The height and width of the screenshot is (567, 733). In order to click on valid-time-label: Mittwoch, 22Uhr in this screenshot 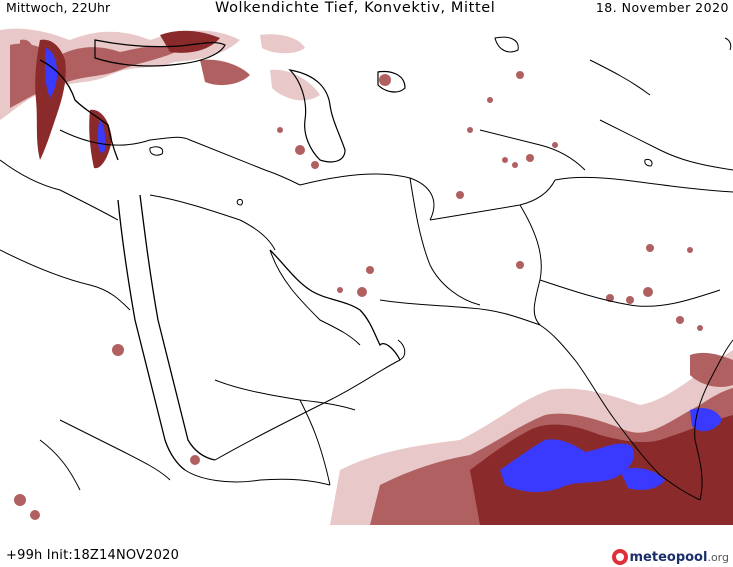, I will do `click(58, 7)`.